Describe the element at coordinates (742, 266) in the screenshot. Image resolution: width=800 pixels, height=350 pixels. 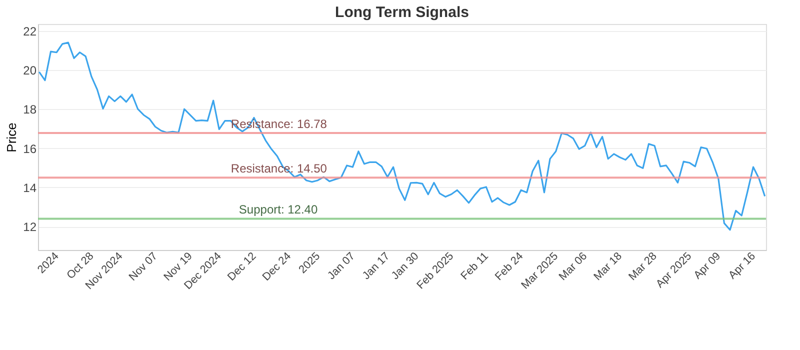
I see `x-tick-label: Apr 16` at that location.